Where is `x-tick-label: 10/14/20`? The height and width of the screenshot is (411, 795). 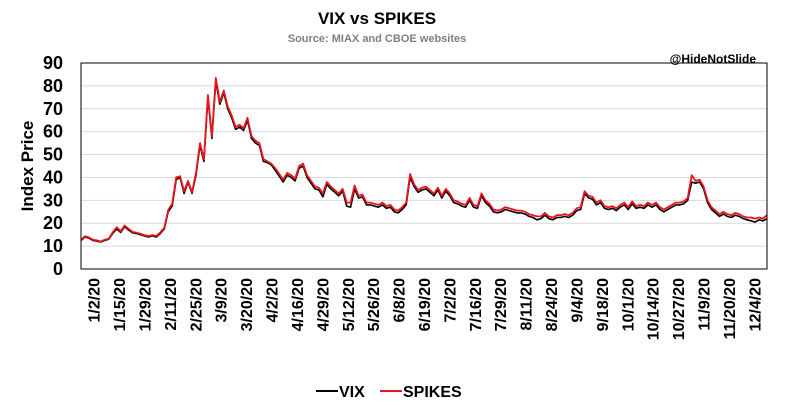
x-tick-label: 10/14/20 is located at coordinates (654, 309).